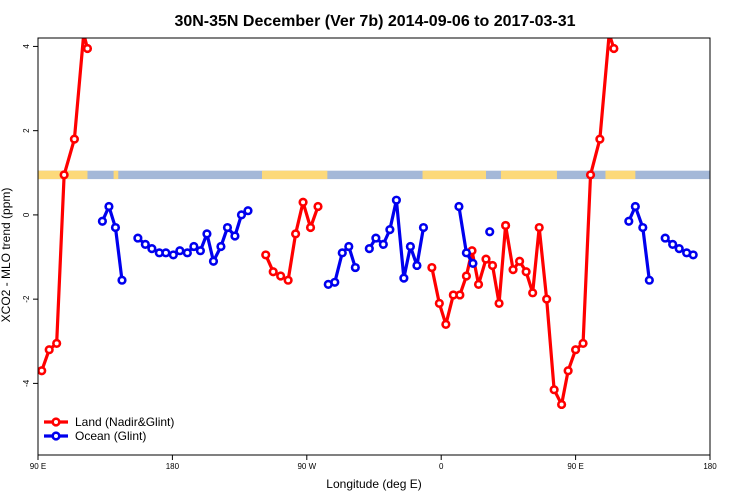 This screenshot has height=500, width=750. Describe the element at coordinates (710, 466) in the screenshot. I see `x-tick-label: 180` at that location.